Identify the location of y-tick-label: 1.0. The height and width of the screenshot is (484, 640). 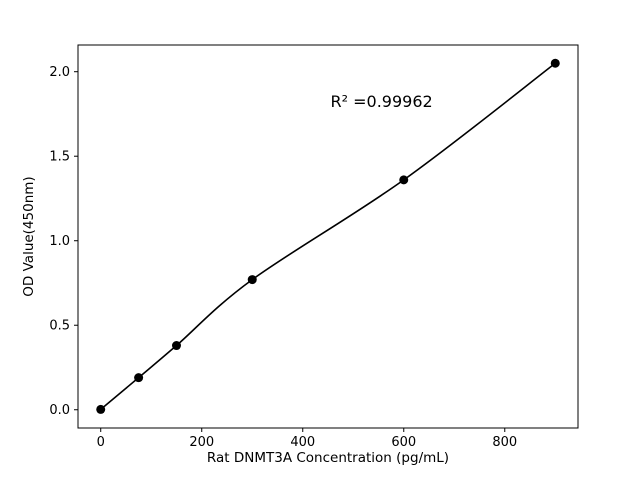
(59, 241).